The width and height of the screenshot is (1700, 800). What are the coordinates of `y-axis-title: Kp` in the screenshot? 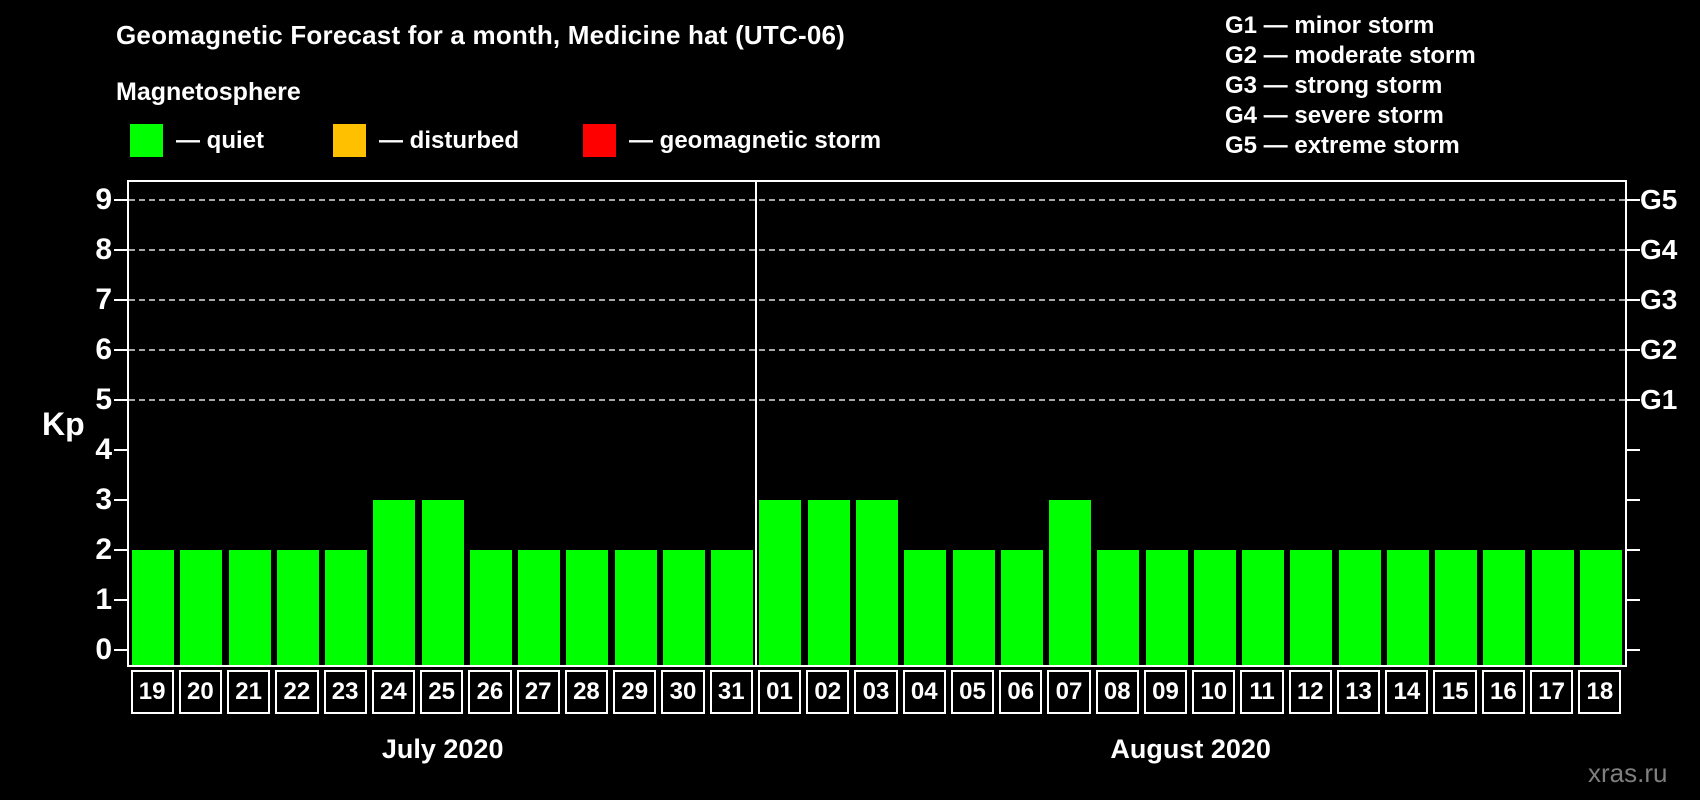 It's located at (63, 424).